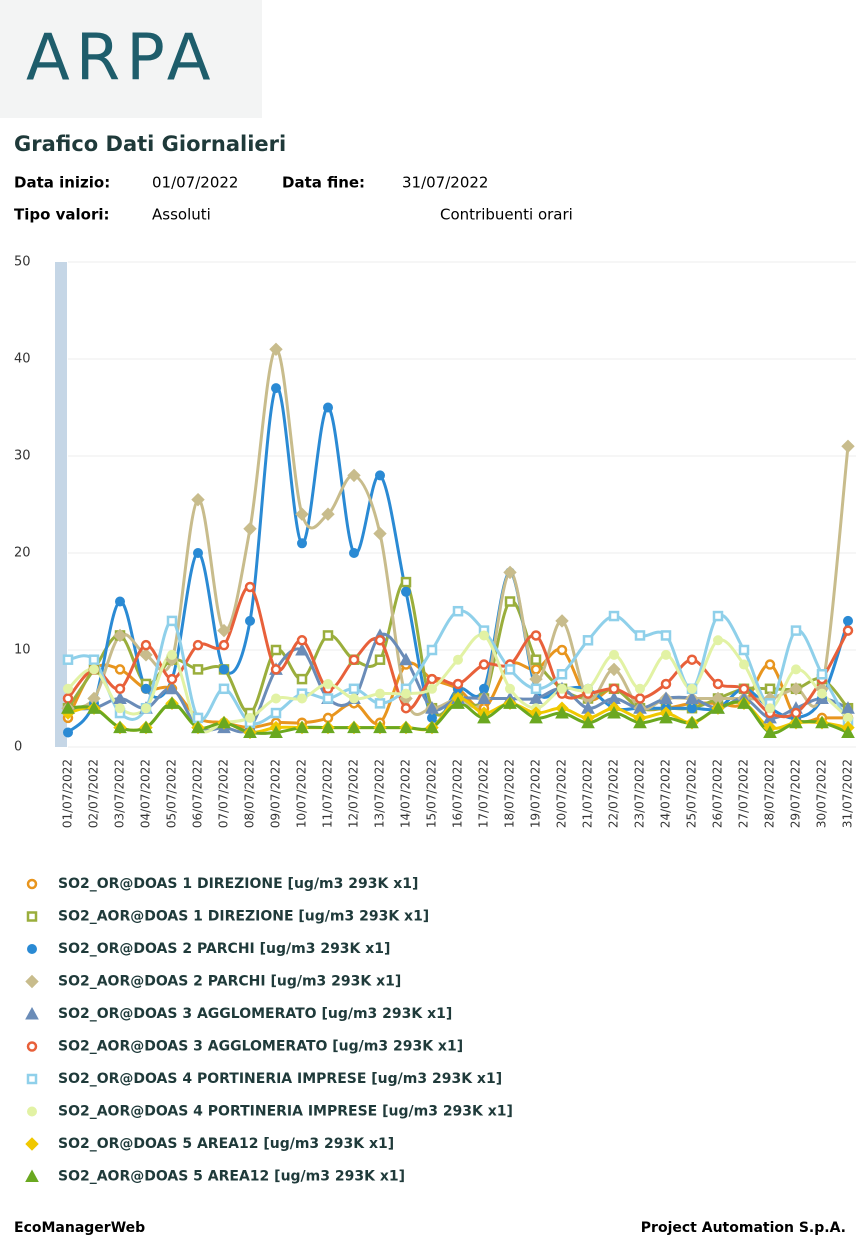  I want to click on x-tick-label: 03/07/2022, so click(120, 793).